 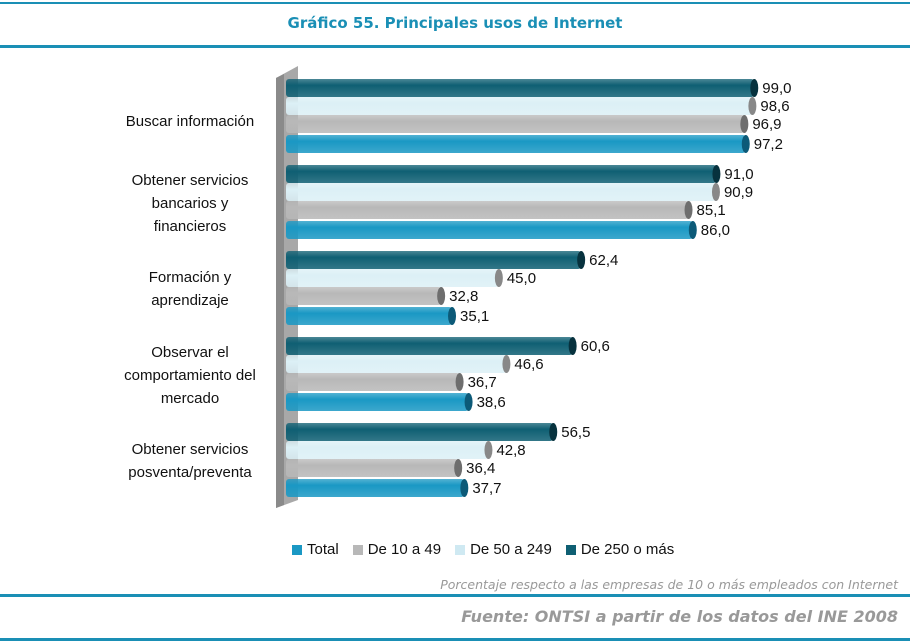 I want to click on legend-item: De 250 o más, so click(x=620, y=549).